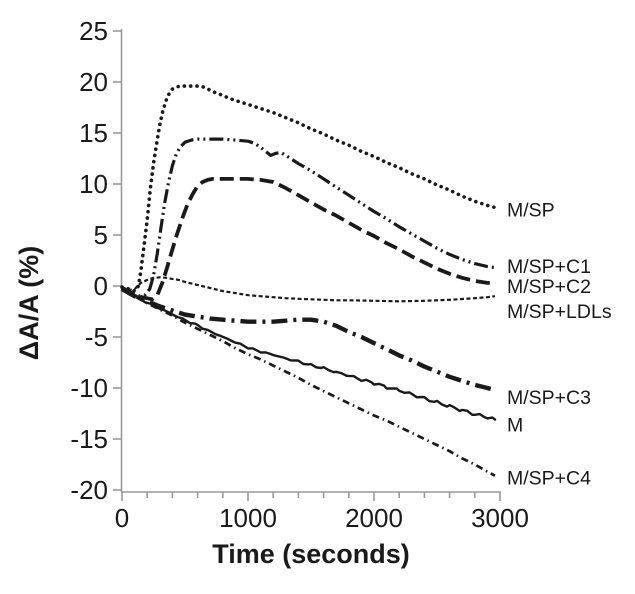 This screenshot has height=594, width=635. I want to click on y-tick-label: -10, so click(89, 388).